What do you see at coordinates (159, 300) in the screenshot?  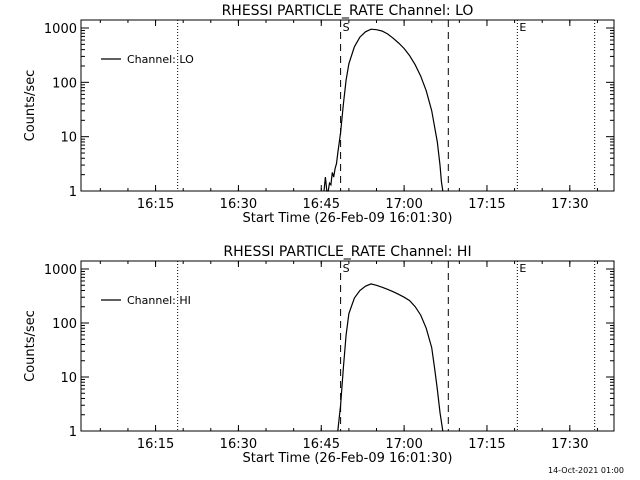 I see `legend-label: Channel: HI` at bounding box center [159, 300].